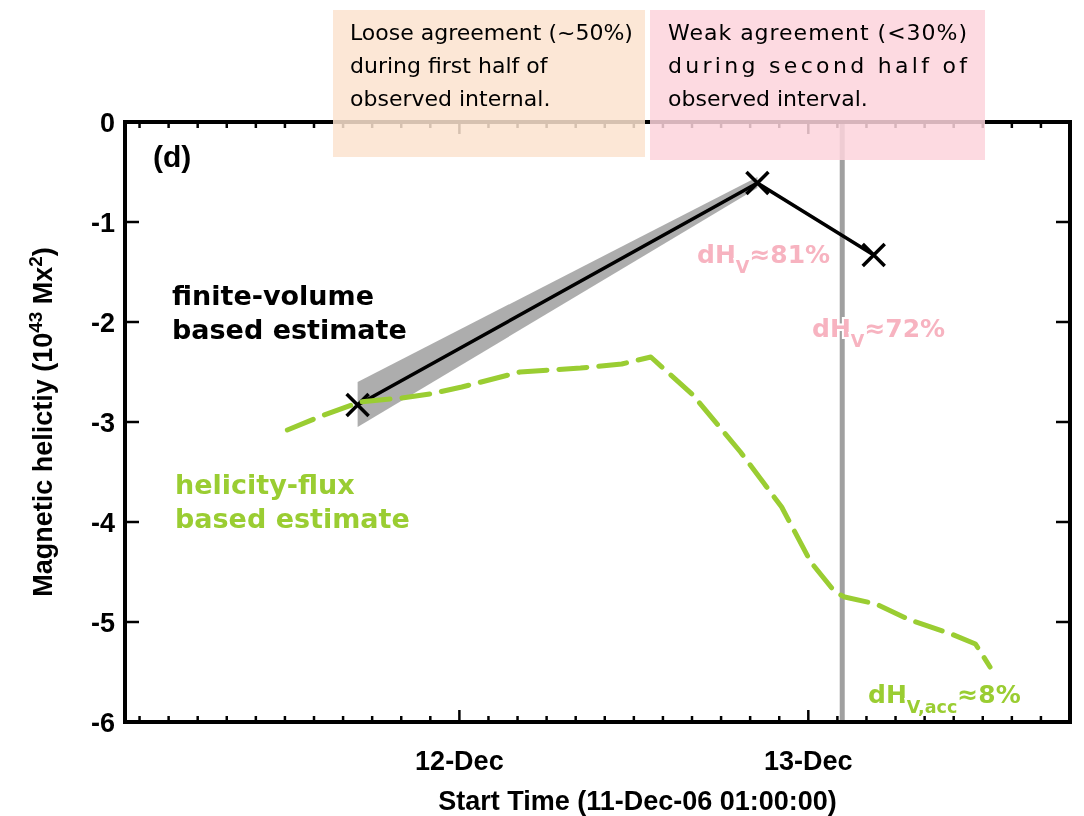 Image resolution: width=1084 pixels, height=816 pixels. I want to click on annotation: (d), so click(172, 156).